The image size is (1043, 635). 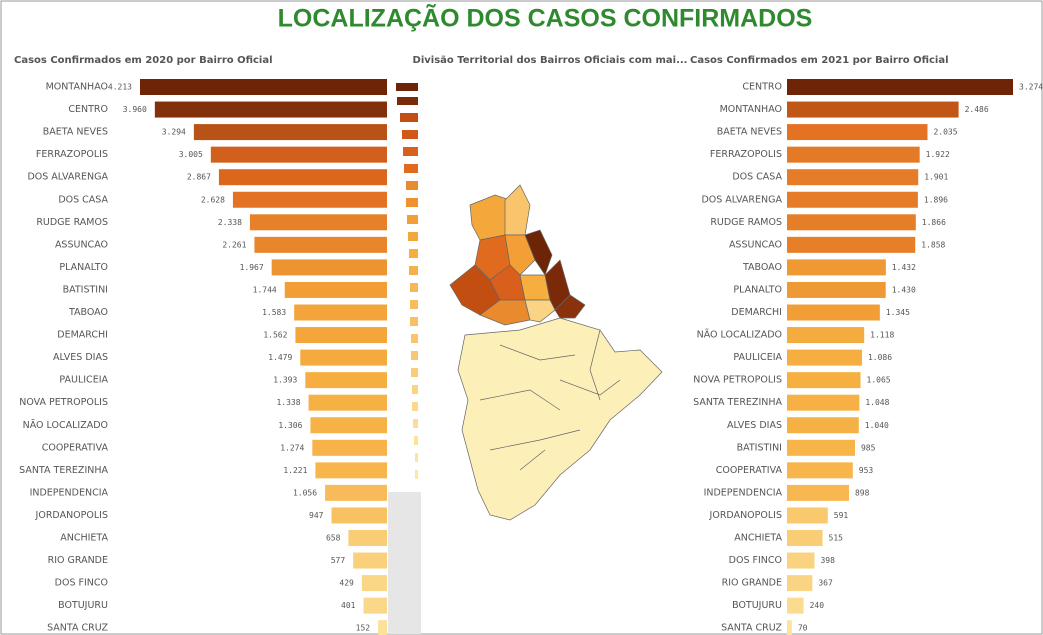 What do you see at coordinates (880, 357) in the screenshot?
I see `value-label: 1.086` at bounding box center [880, 357].